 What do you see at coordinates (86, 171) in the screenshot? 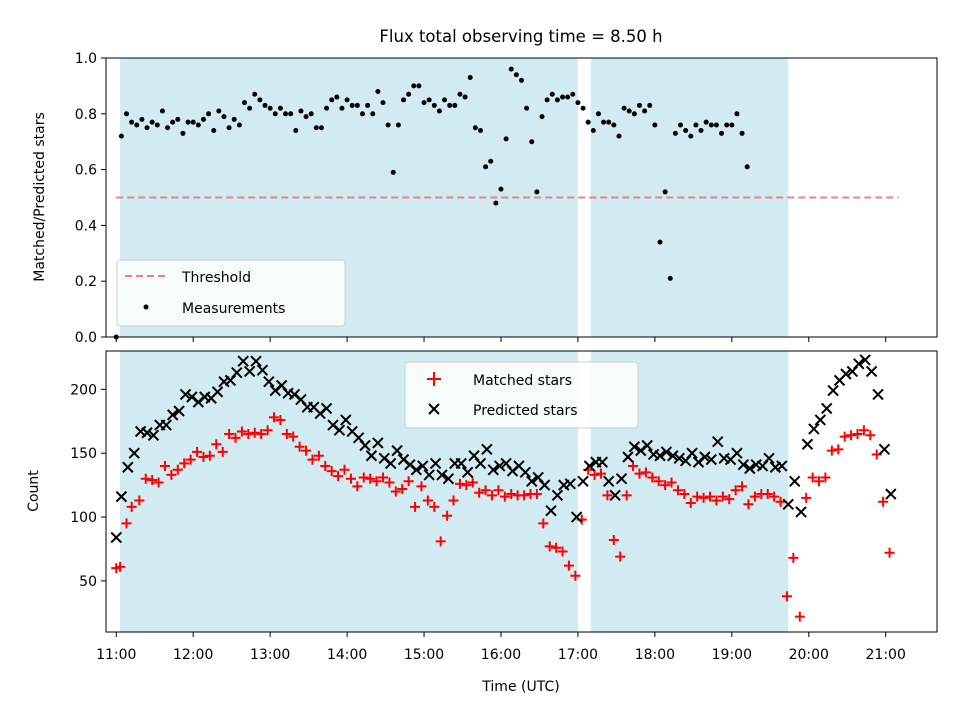
I see `top-ytick-label-3: 0.6` at bounding box center [86, 171].